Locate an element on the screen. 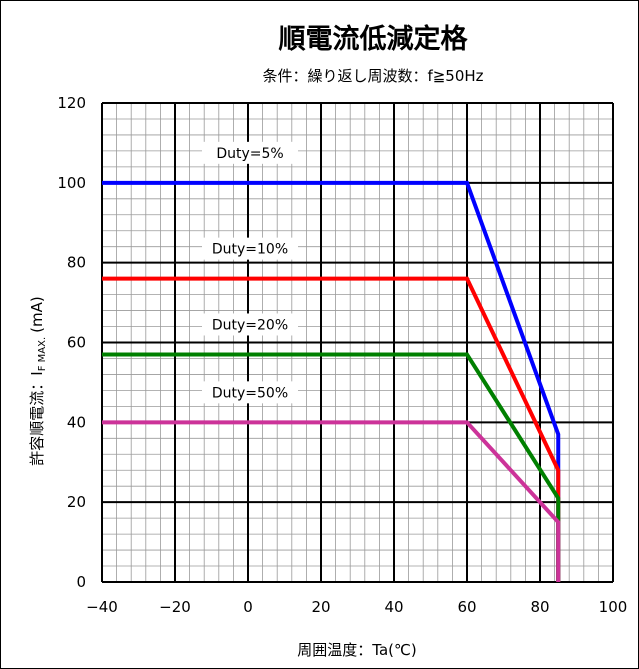  y-tick-label: 120 is located at coordinates (71, 103).